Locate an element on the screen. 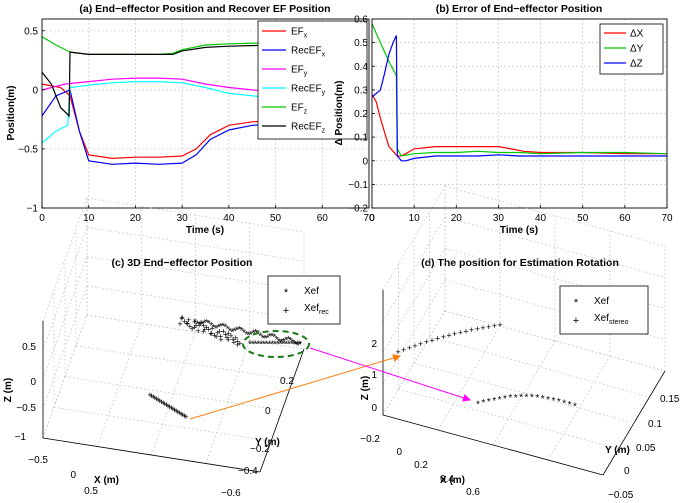  b-ytick-label: −0.2 is located at coordinates (358, 209).